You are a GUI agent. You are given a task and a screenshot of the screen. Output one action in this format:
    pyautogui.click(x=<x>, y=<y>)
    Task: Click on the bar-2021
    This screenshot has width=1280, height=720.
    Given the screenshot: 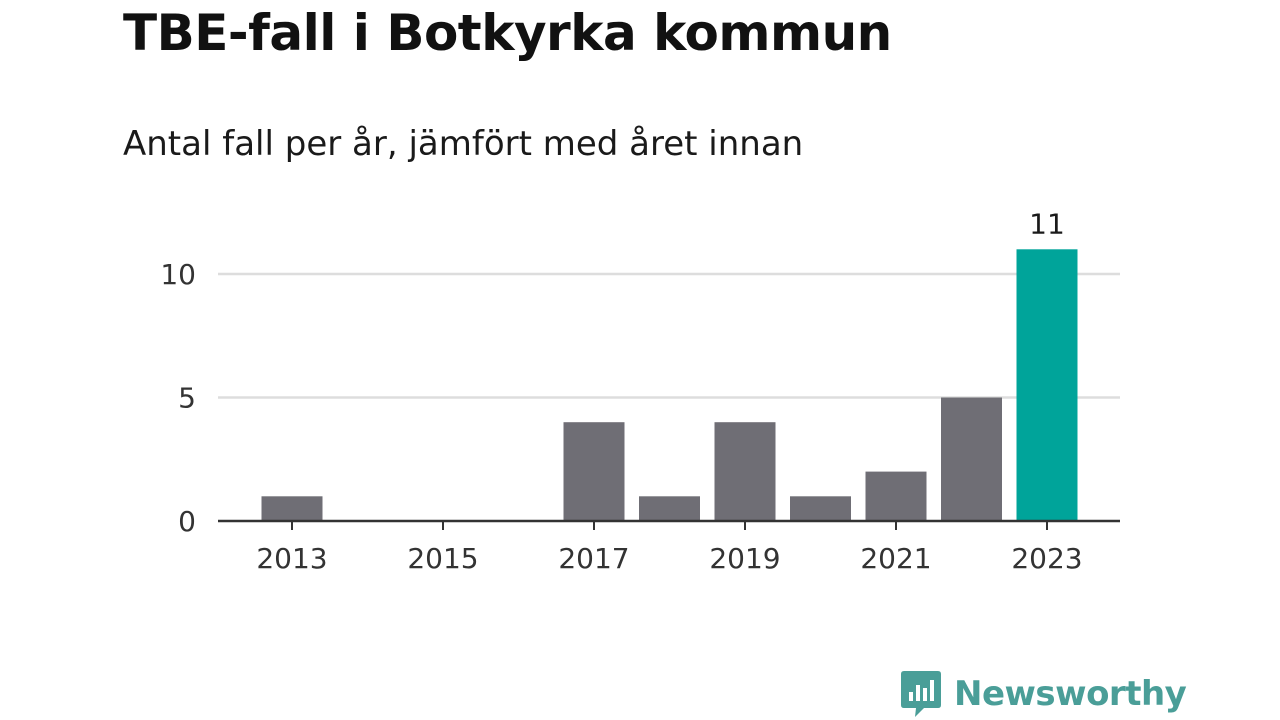 What is the action you would take?
    pyautogui.click(x=896, y=496)
    